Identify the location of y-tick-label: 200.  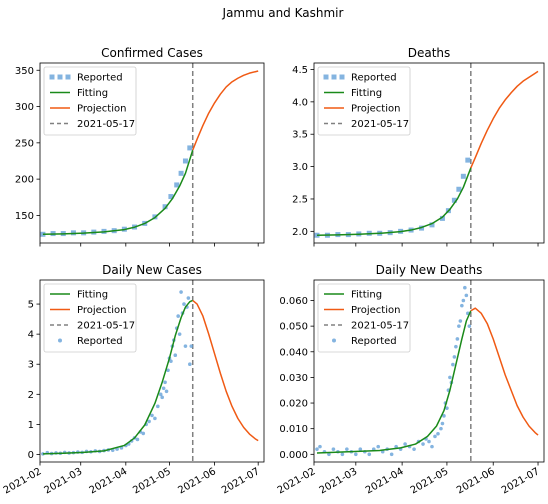
(24, 180).